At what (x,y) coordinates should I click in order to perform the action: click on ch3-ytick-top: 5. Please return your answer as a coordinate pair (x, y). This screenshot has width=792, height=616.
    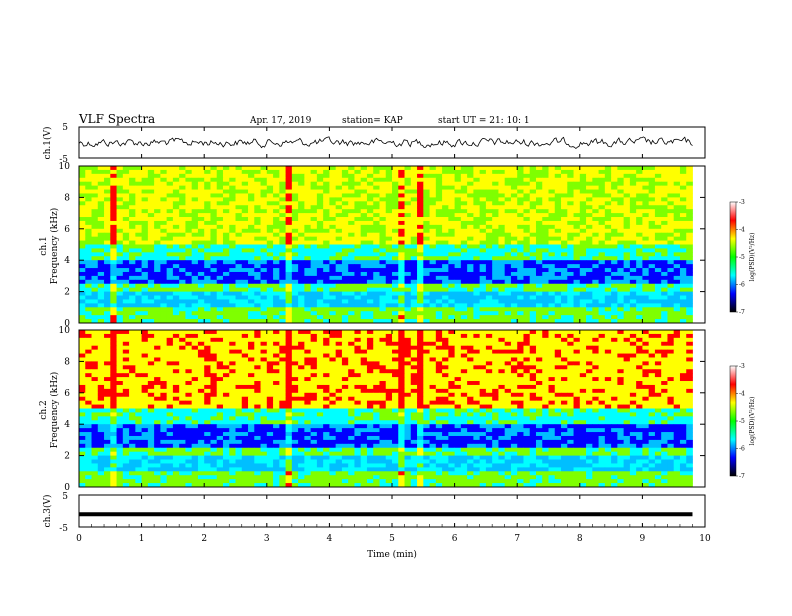
    Looking at the image, I should click on (65, 497).